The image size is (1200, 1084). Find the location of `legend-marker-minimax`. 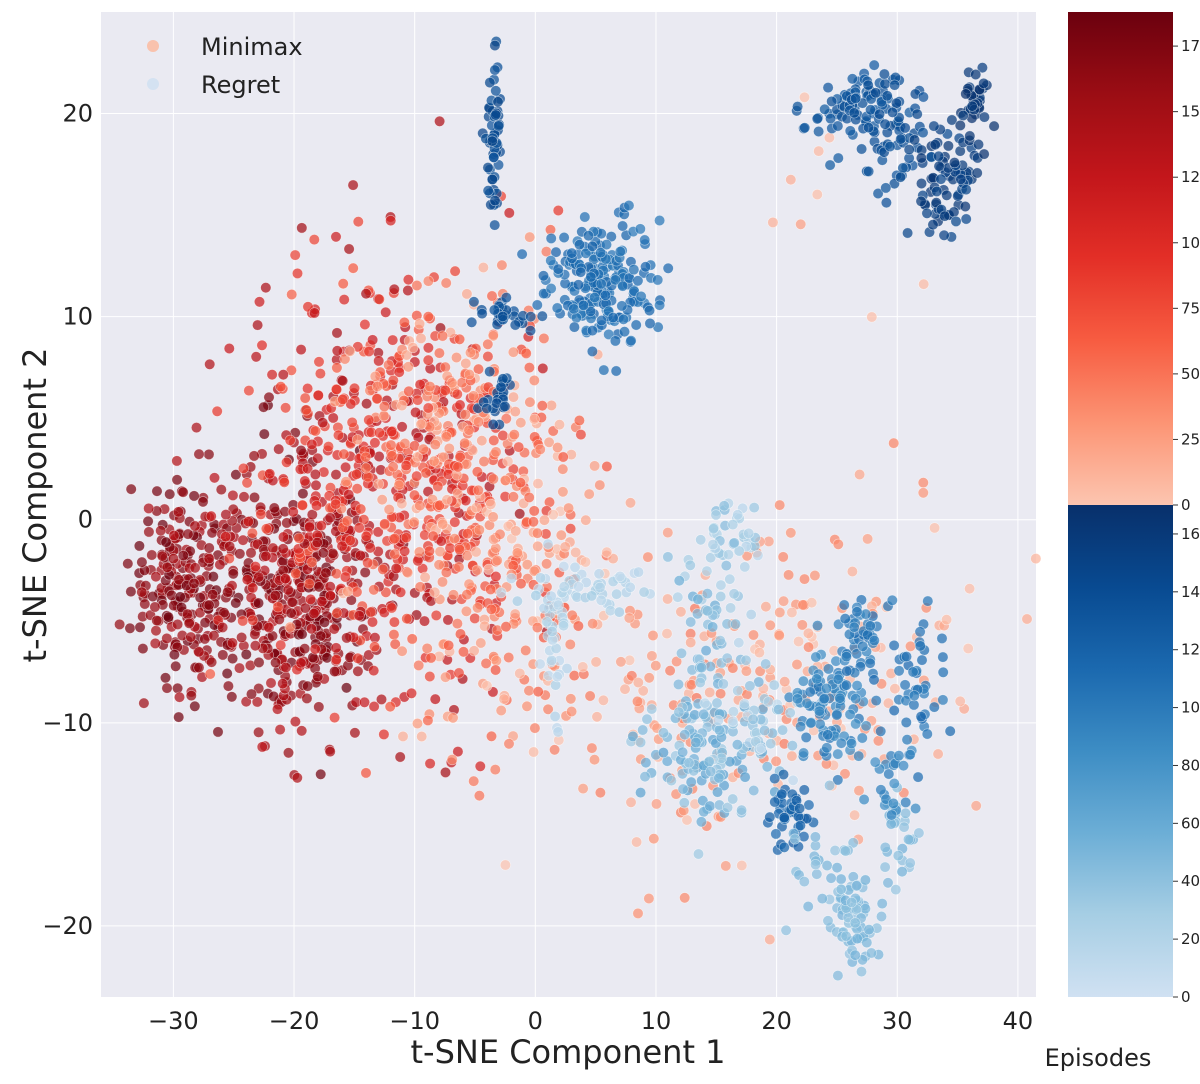

legend-marker-minimax is located at coordinates (153, 46).